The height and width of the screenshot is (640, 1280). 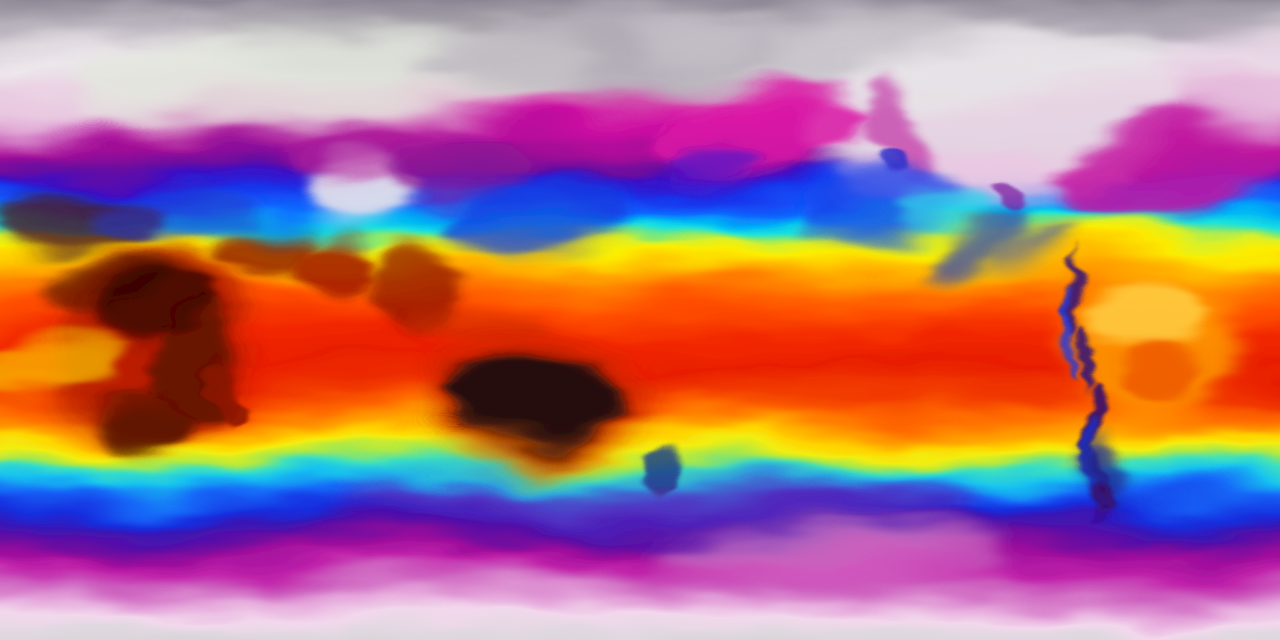 I want to click on region-indochina-hot, so click(x=420, y=292).